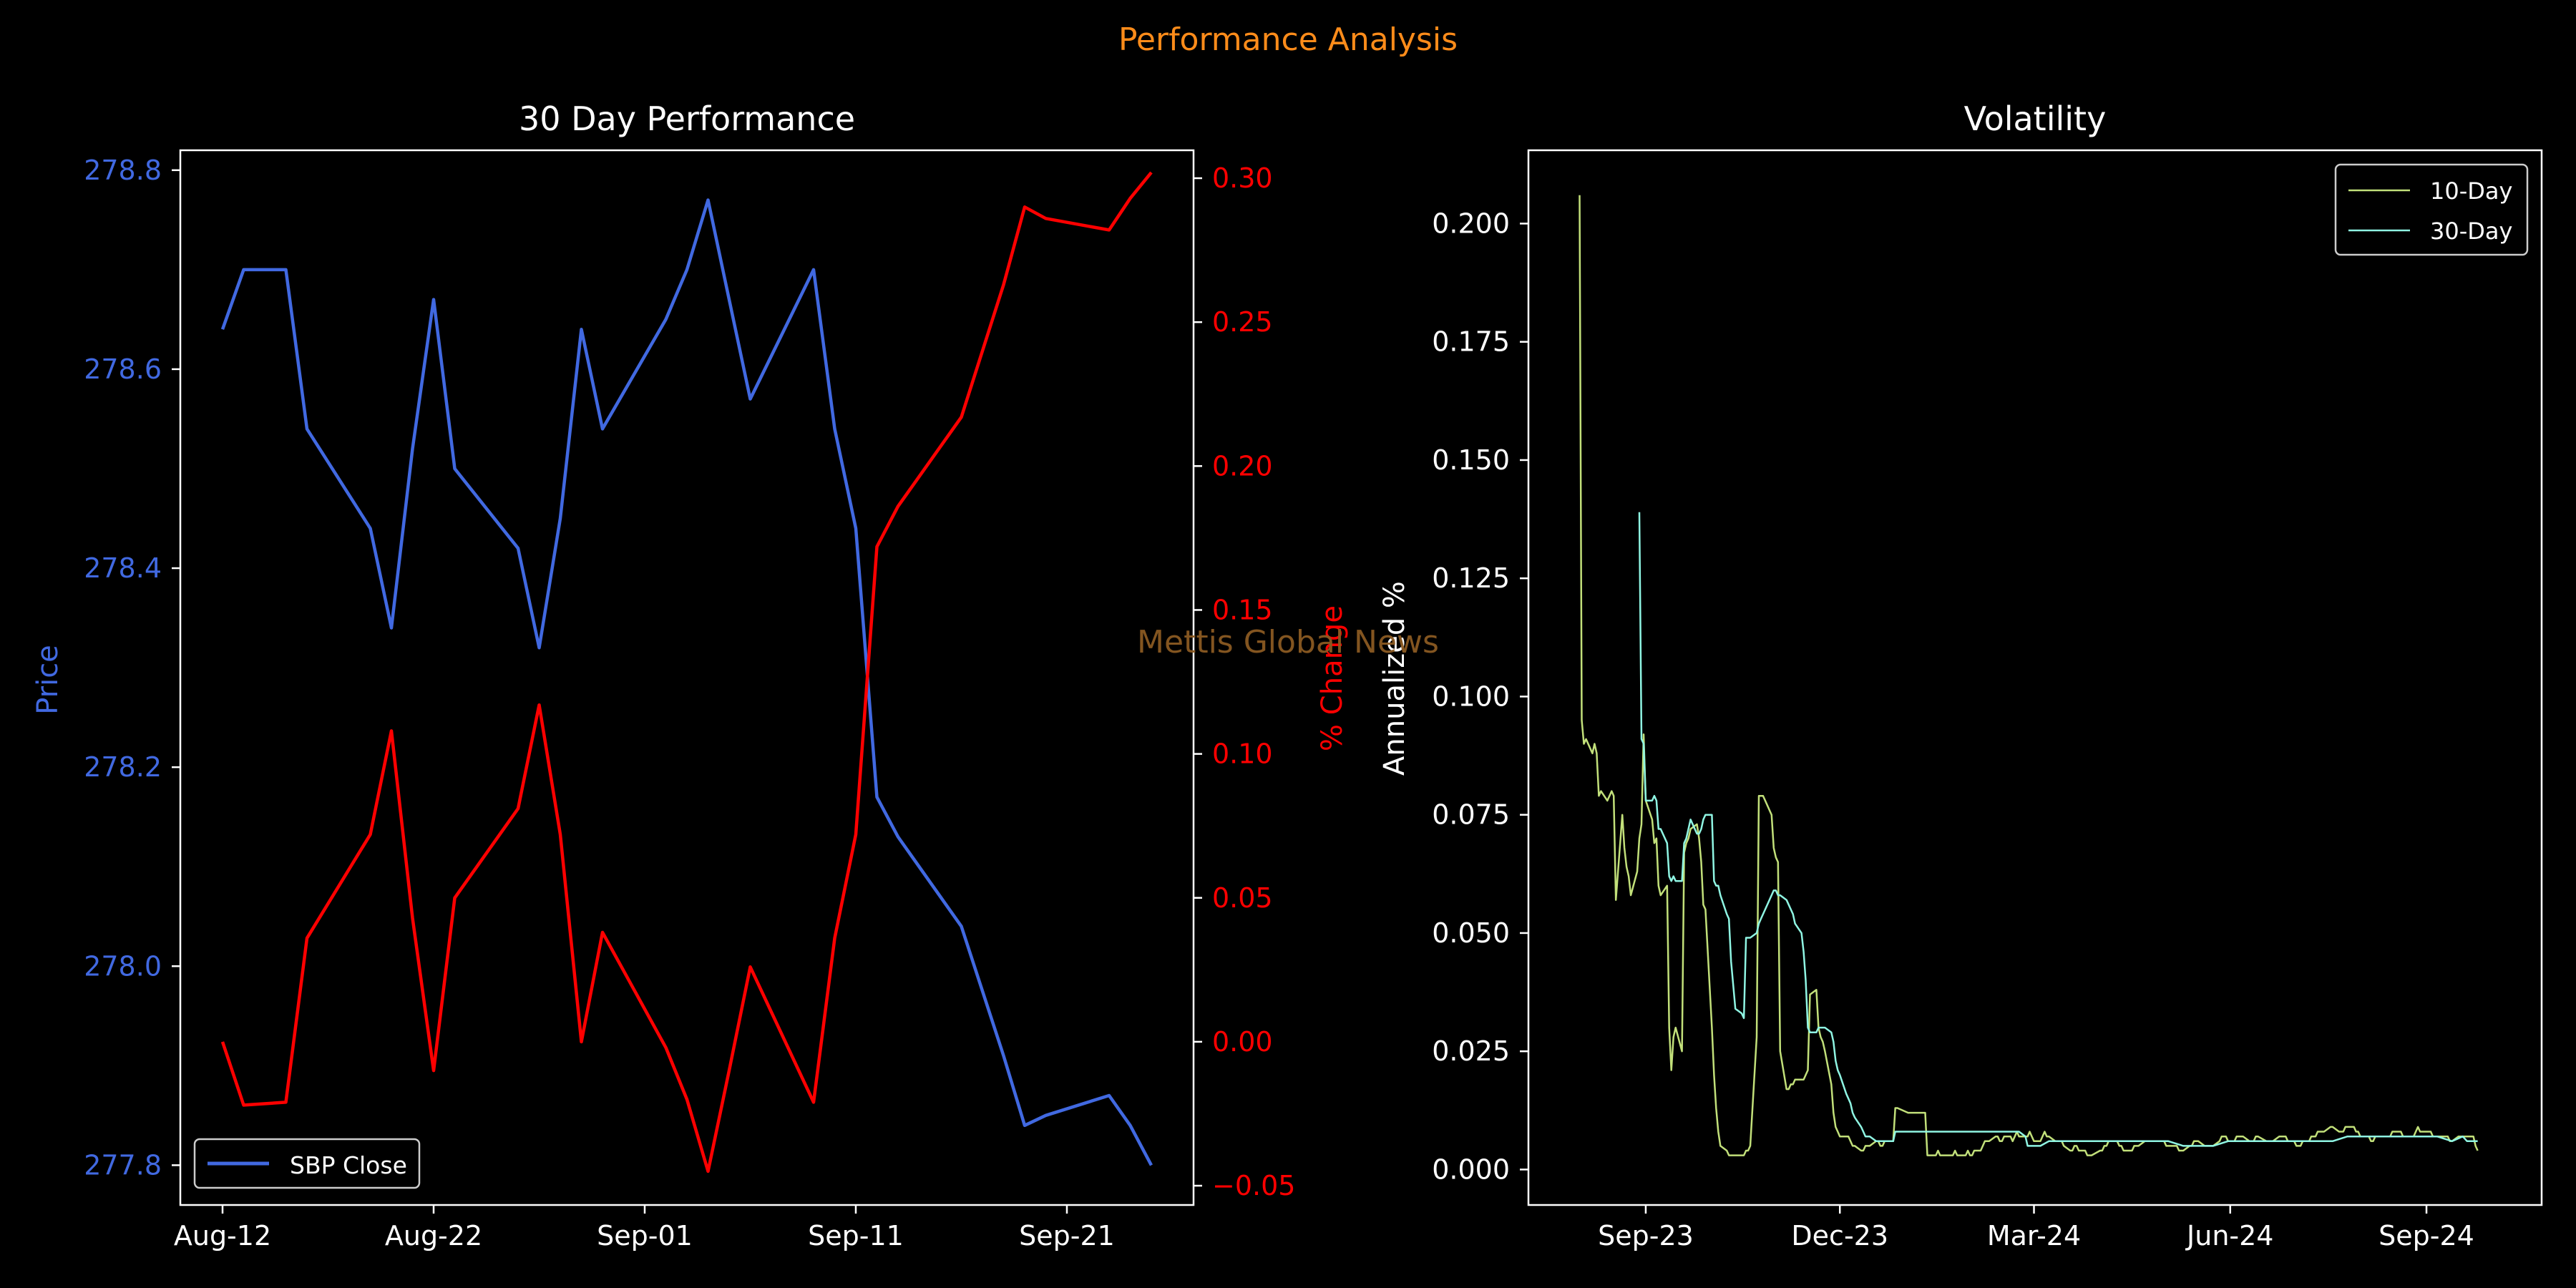 This screenshot has height=1288, width=2576. I want to click on performance-x-axis: Aug-12 Aug-22 Sep-01 Sep-11 Sep-21, so click(644, 1228).